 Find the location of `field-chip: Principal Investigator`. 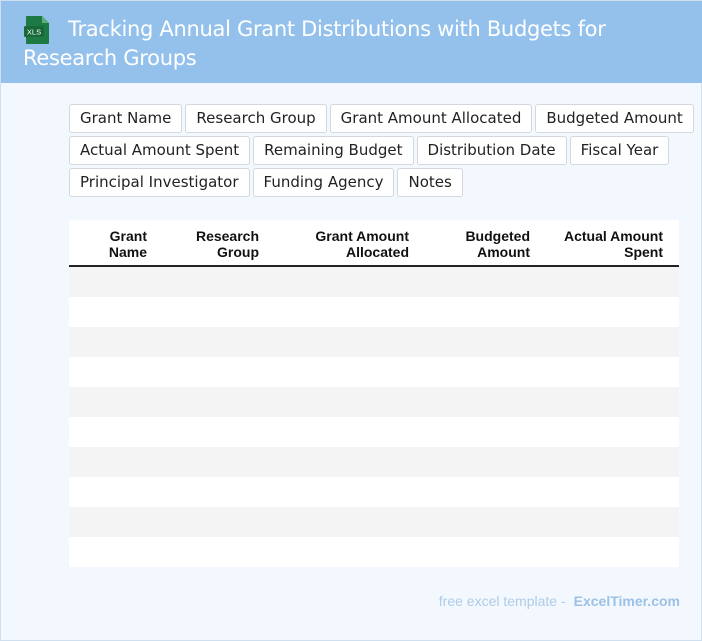

field-chip: Principal Investigator is located at coordinates (159, 182).